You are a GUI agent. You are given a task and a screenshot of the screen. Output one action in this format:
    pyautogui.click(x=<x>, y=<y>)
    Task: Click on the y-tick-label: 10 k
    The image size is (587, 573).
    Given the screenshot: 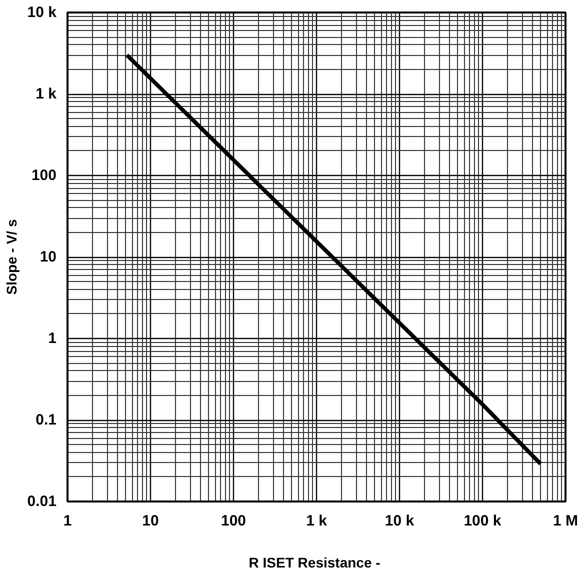 What is the action you would take?
    pyautogui.click(x=42, y=12)
    